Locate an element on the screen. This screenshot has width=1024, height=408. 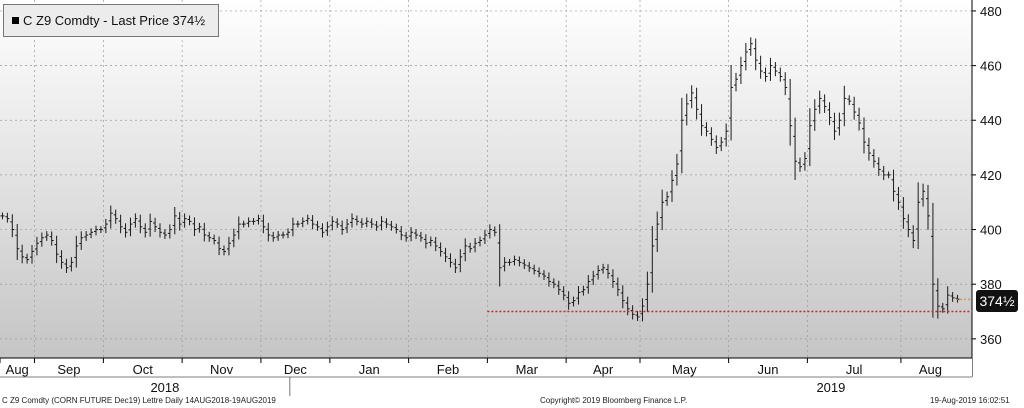
x-tick-label: May is located at coordinates (684, 369).